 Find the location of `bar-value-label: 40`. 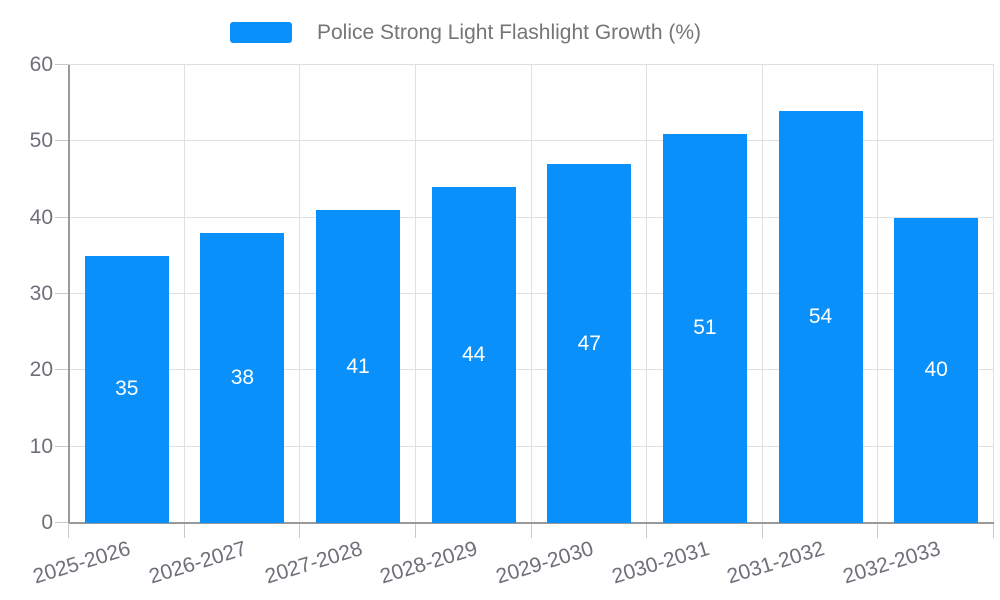

bar-value-label: 40 is located at coordinates (936, 370).